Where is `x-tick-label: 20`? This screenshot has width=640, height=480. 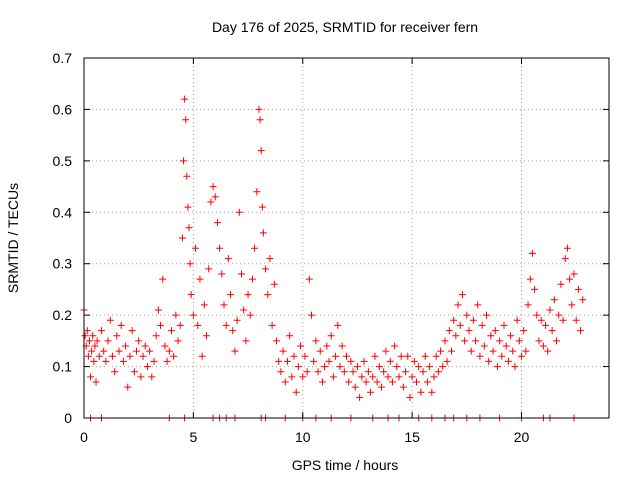 x-tick-label: 20 is located at coordinates (522, 437).